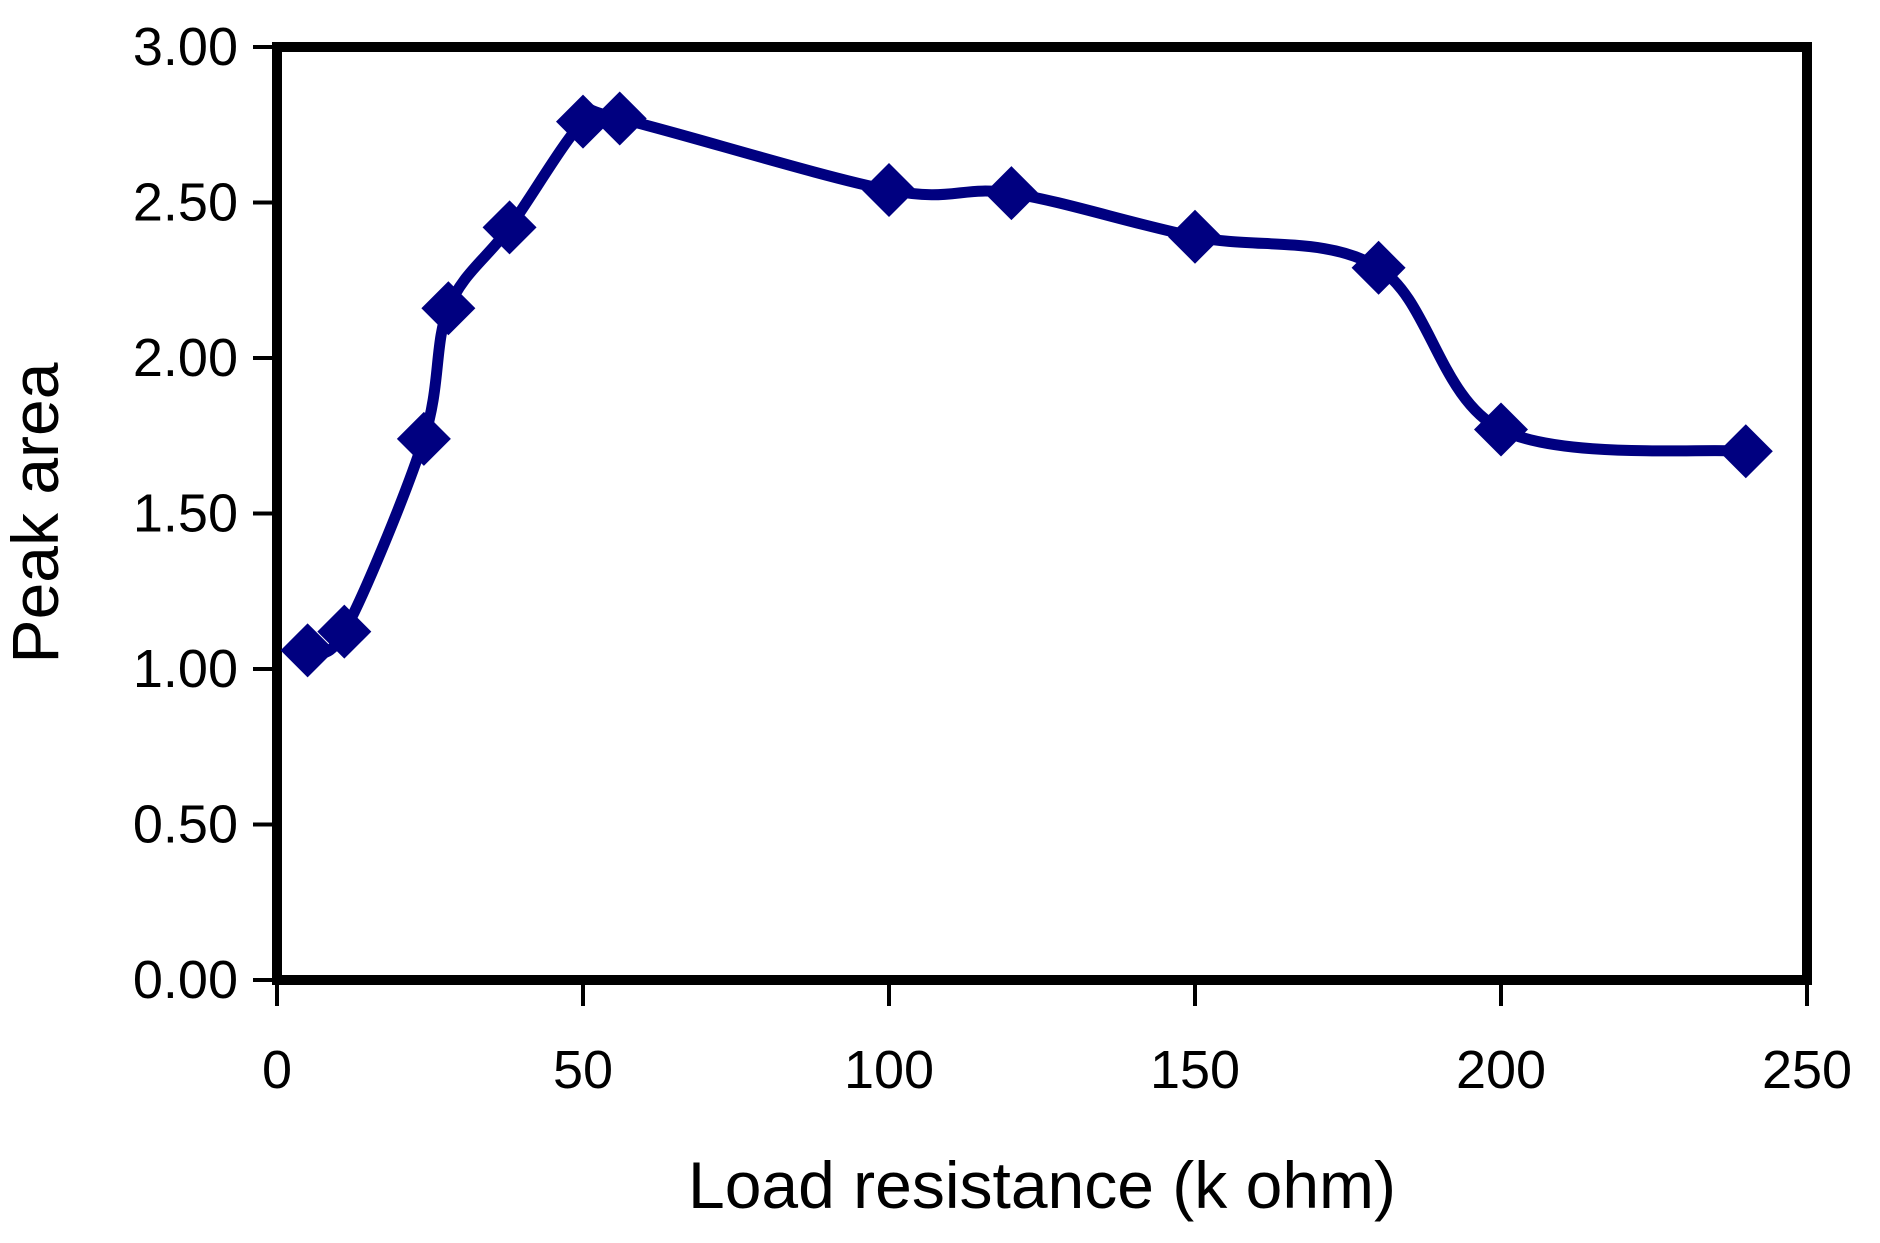 This screenshot has width=1880, height=1243. Describe the element at coordinates (185, 203) in the screenshot. I see `y-tick-label: 2.50` at that location.